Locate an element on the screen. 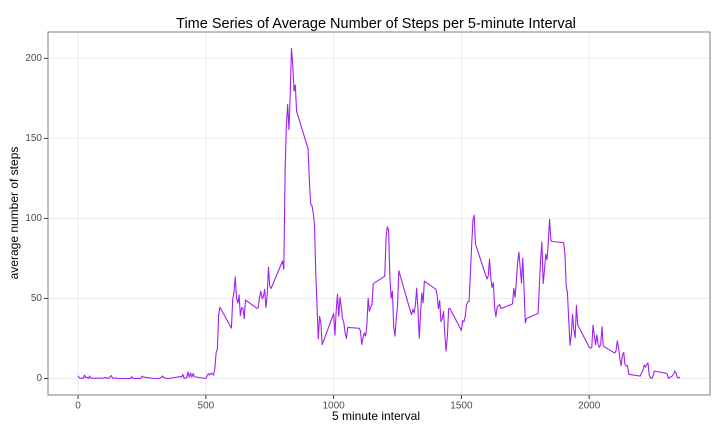 Image resolution: width=720 pixels, height=432 pixels. y-tick-label: 0 is located at coordinates (39, 378).